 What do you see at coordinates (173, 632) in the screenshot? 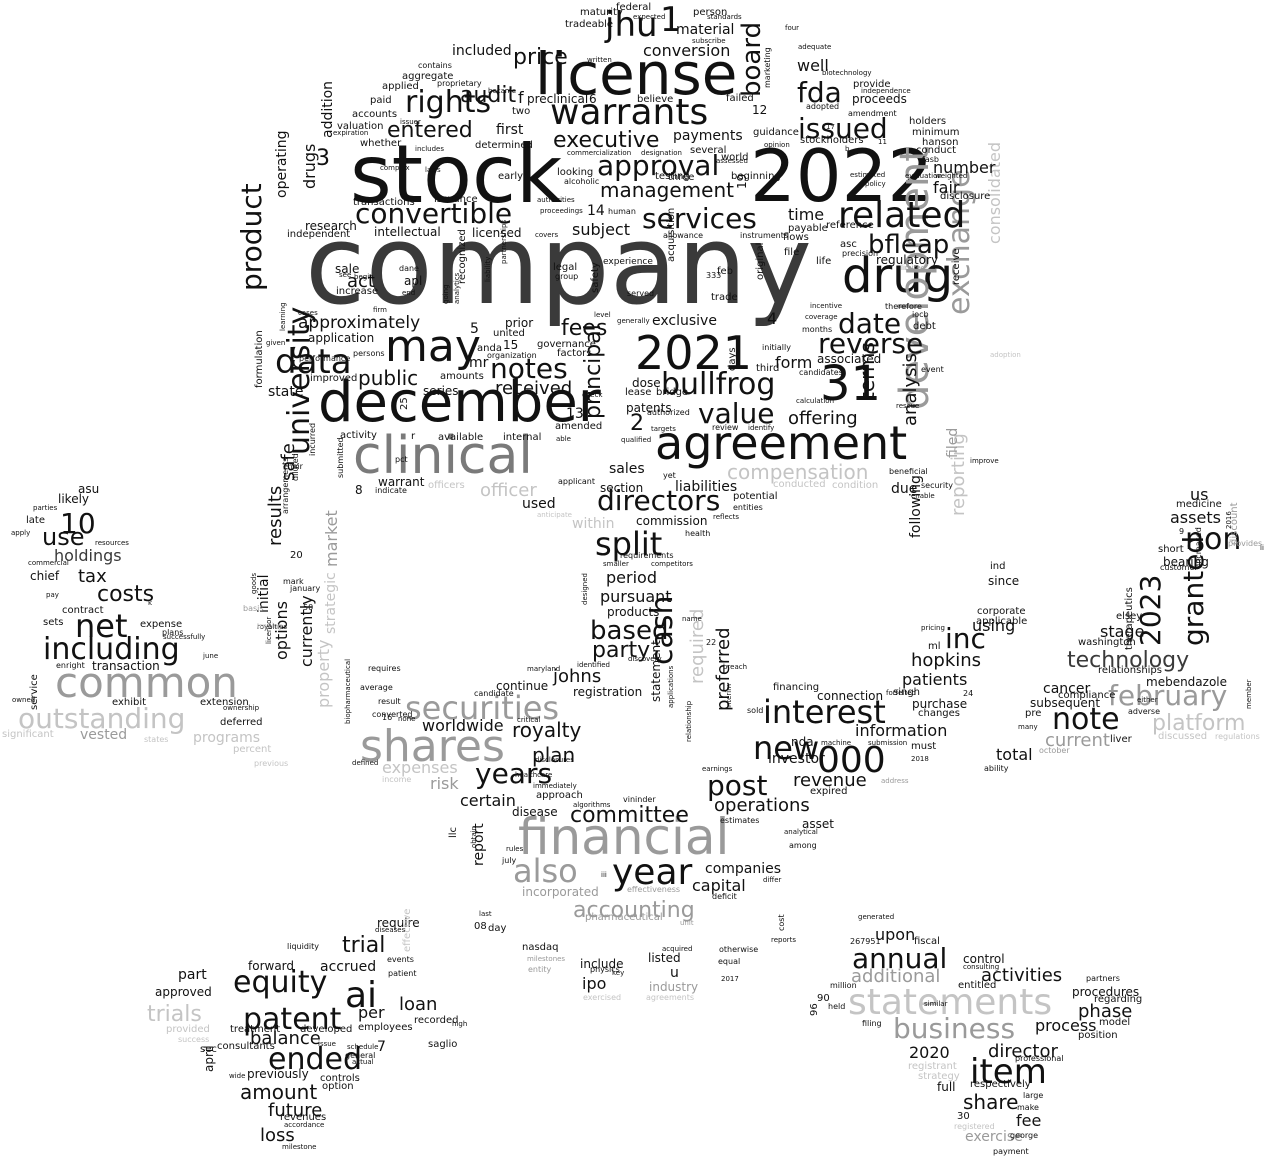
I see `word-plans: plans` at bounding box center [173, 632].